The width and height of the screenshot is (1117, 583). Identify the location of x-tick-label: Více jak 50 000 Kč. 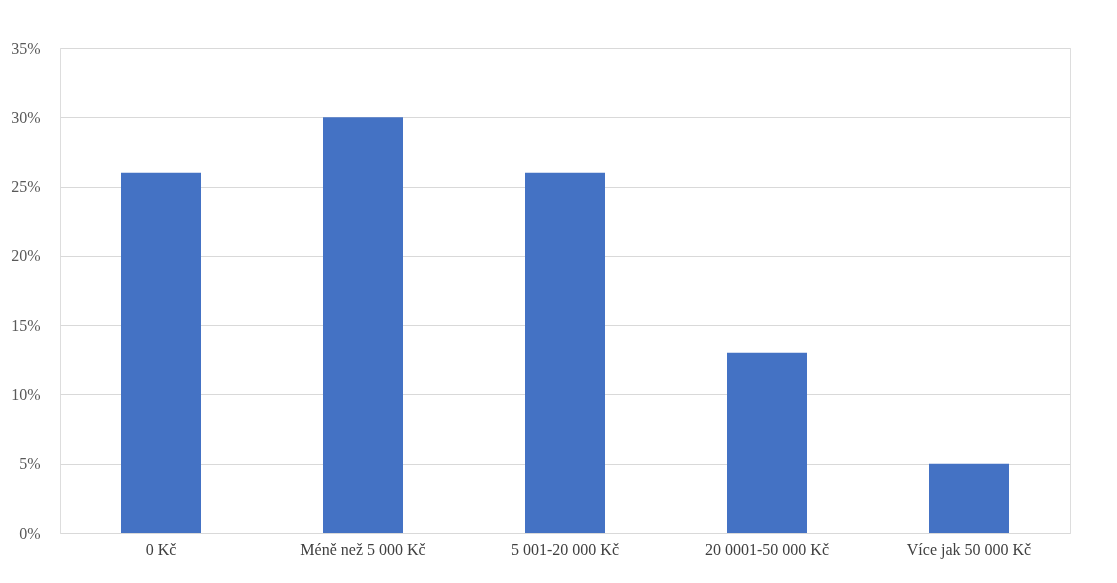
(969, 549).